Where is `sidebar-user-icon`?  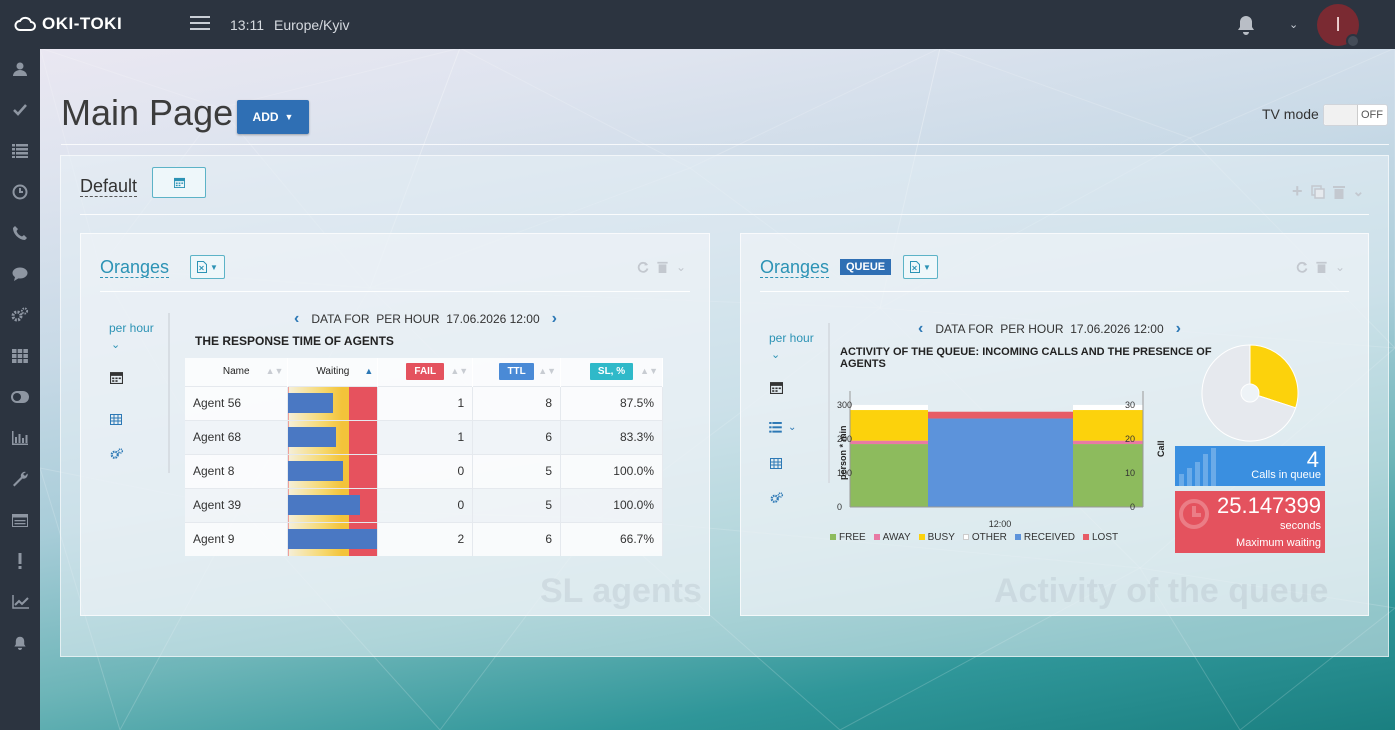 sidebar-user-icon is located at coordinates (20, 69).